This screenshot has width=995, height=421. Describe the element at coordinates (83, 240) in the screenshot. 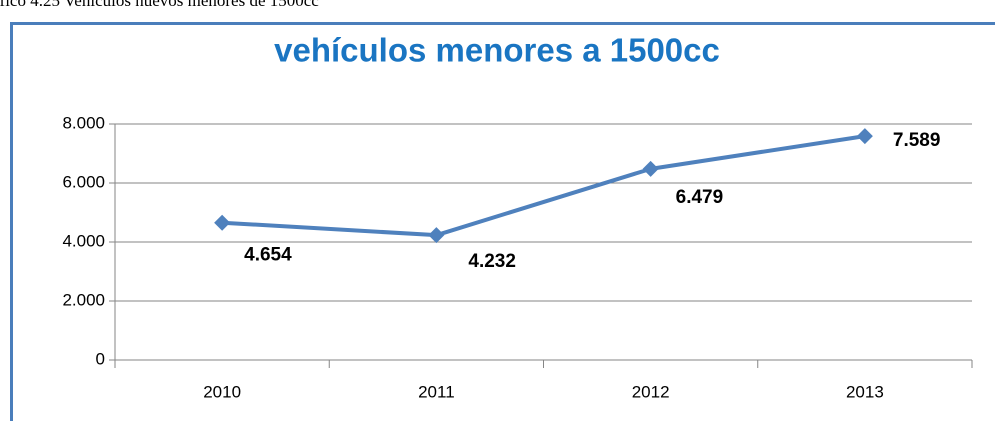

I see `y-tick-label: 4.000` at that location.